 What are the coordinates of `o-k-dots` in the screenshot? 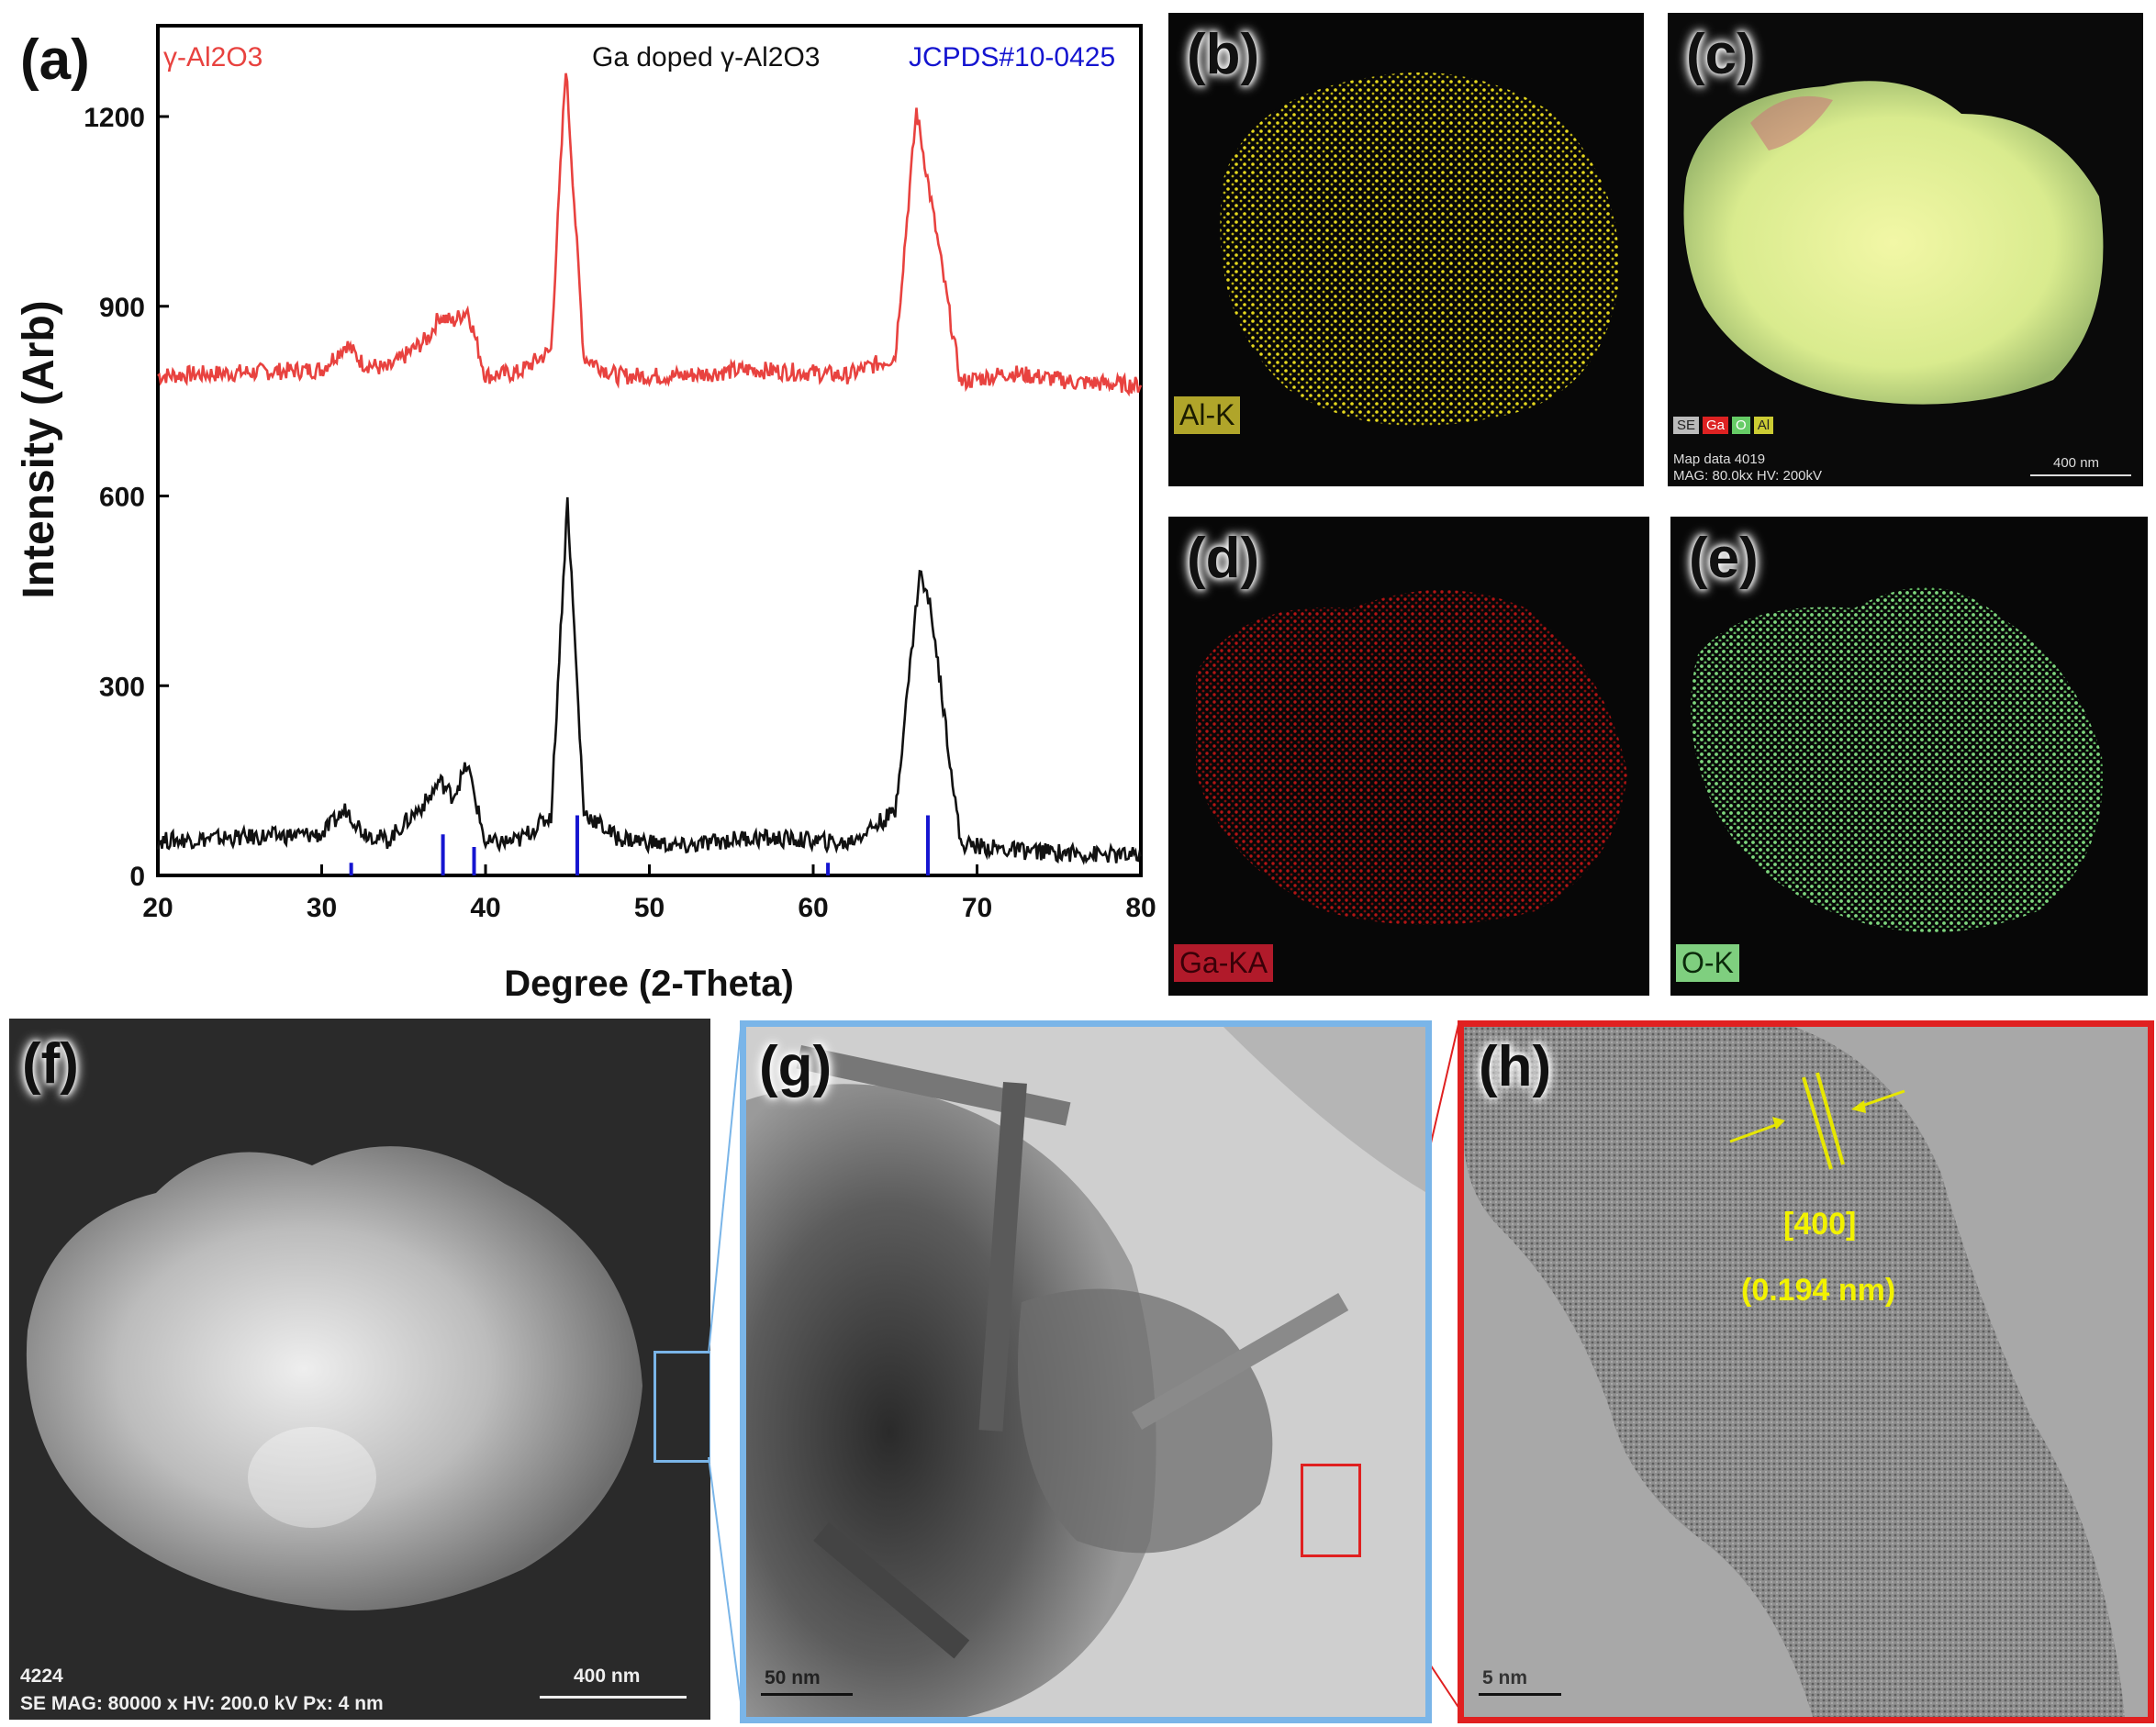 It's located at (1898, 759).